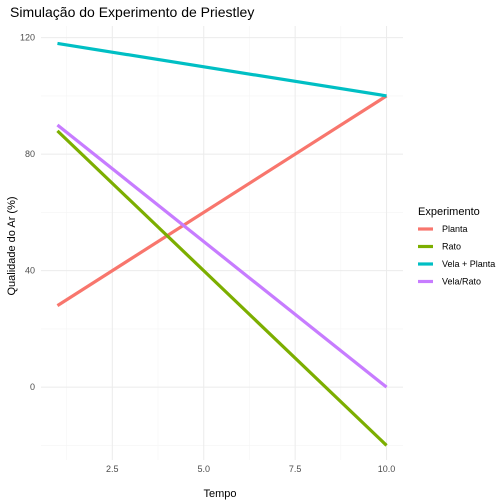  I want to click on x-axis-title: Tempo, so click(219, 494).